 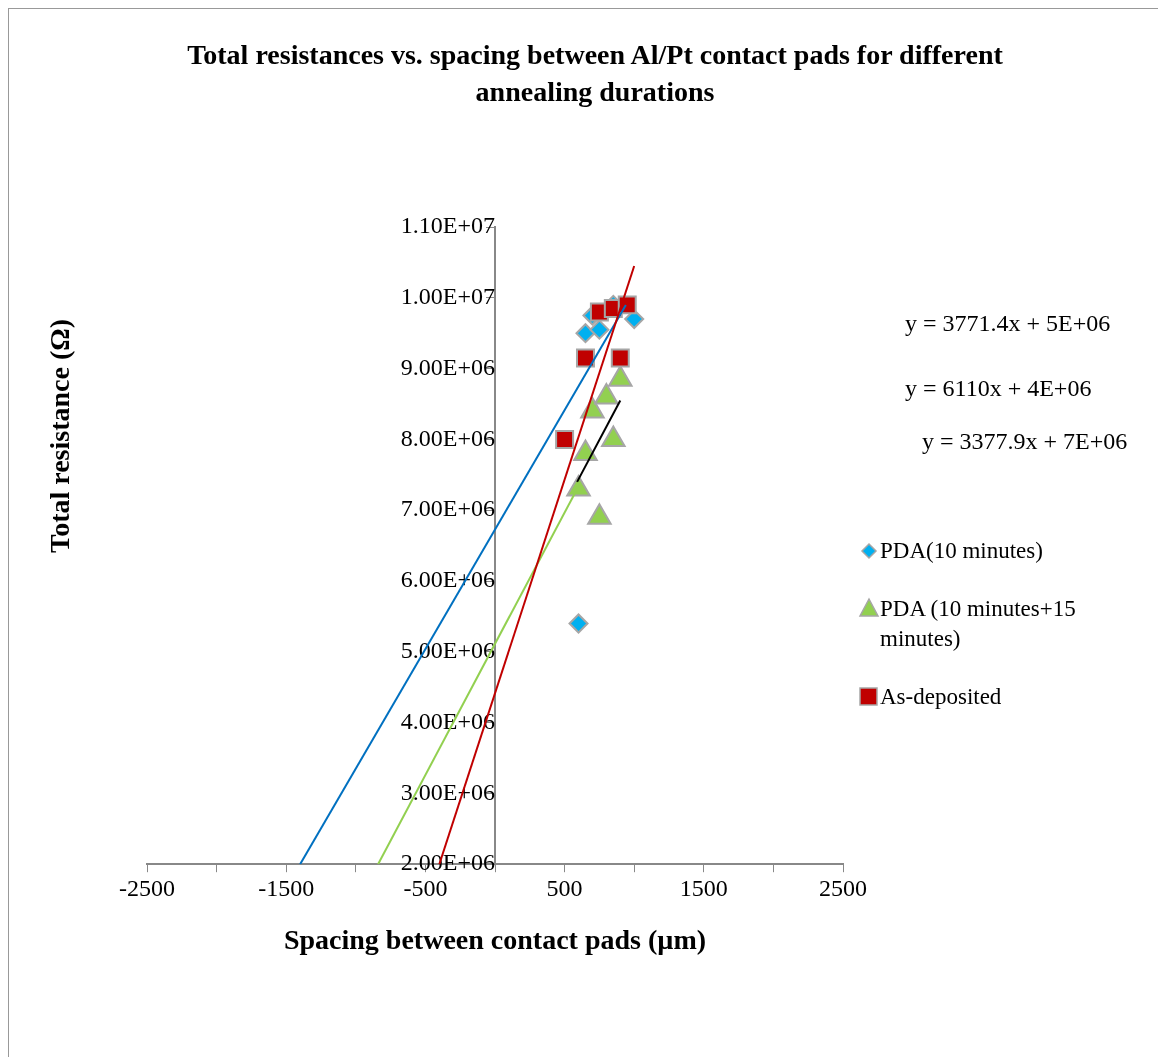 What do you see at coordinates (447, 366) in the screenshot?
I see `y-tick-label: 9.00E+06` at bounding box center [447, 366].